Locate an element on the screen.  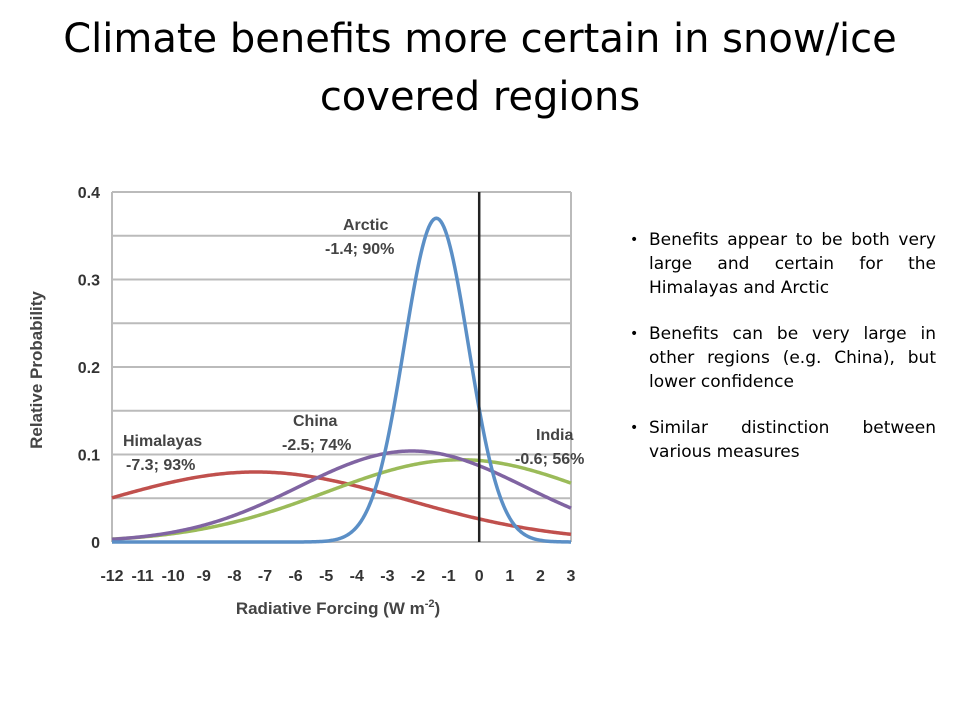
x-tick-label: -4 is located at coordinates (357, 576).